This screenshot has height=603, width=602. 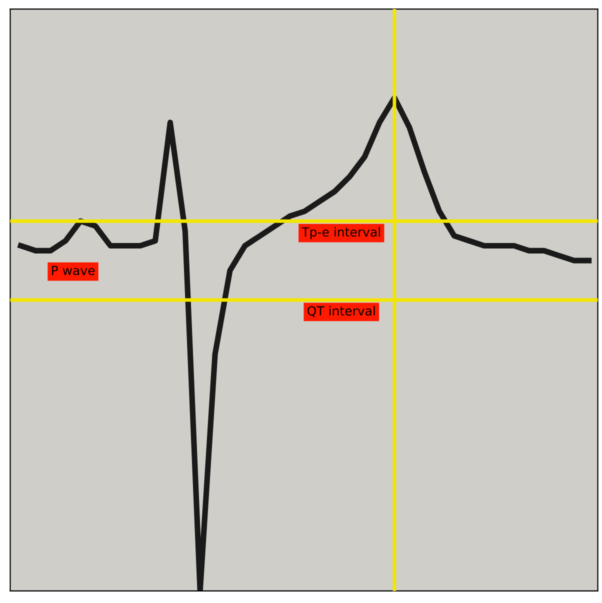 What do you see at coordinates (73, 271) in the screenshot?
I see `annotation: P wave` at bounding box center [73, 271].